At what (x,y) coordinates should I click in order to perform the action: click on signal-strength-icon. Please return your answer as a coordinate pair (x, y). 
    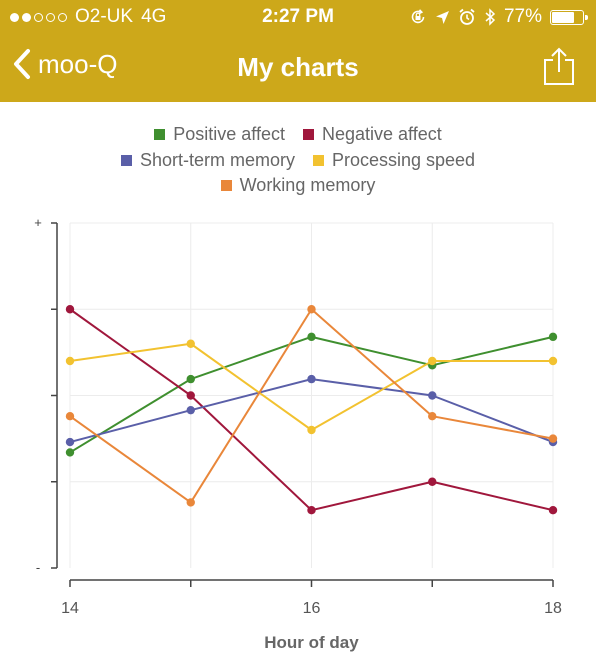
    Looking at the image, I should click on (38, 17).